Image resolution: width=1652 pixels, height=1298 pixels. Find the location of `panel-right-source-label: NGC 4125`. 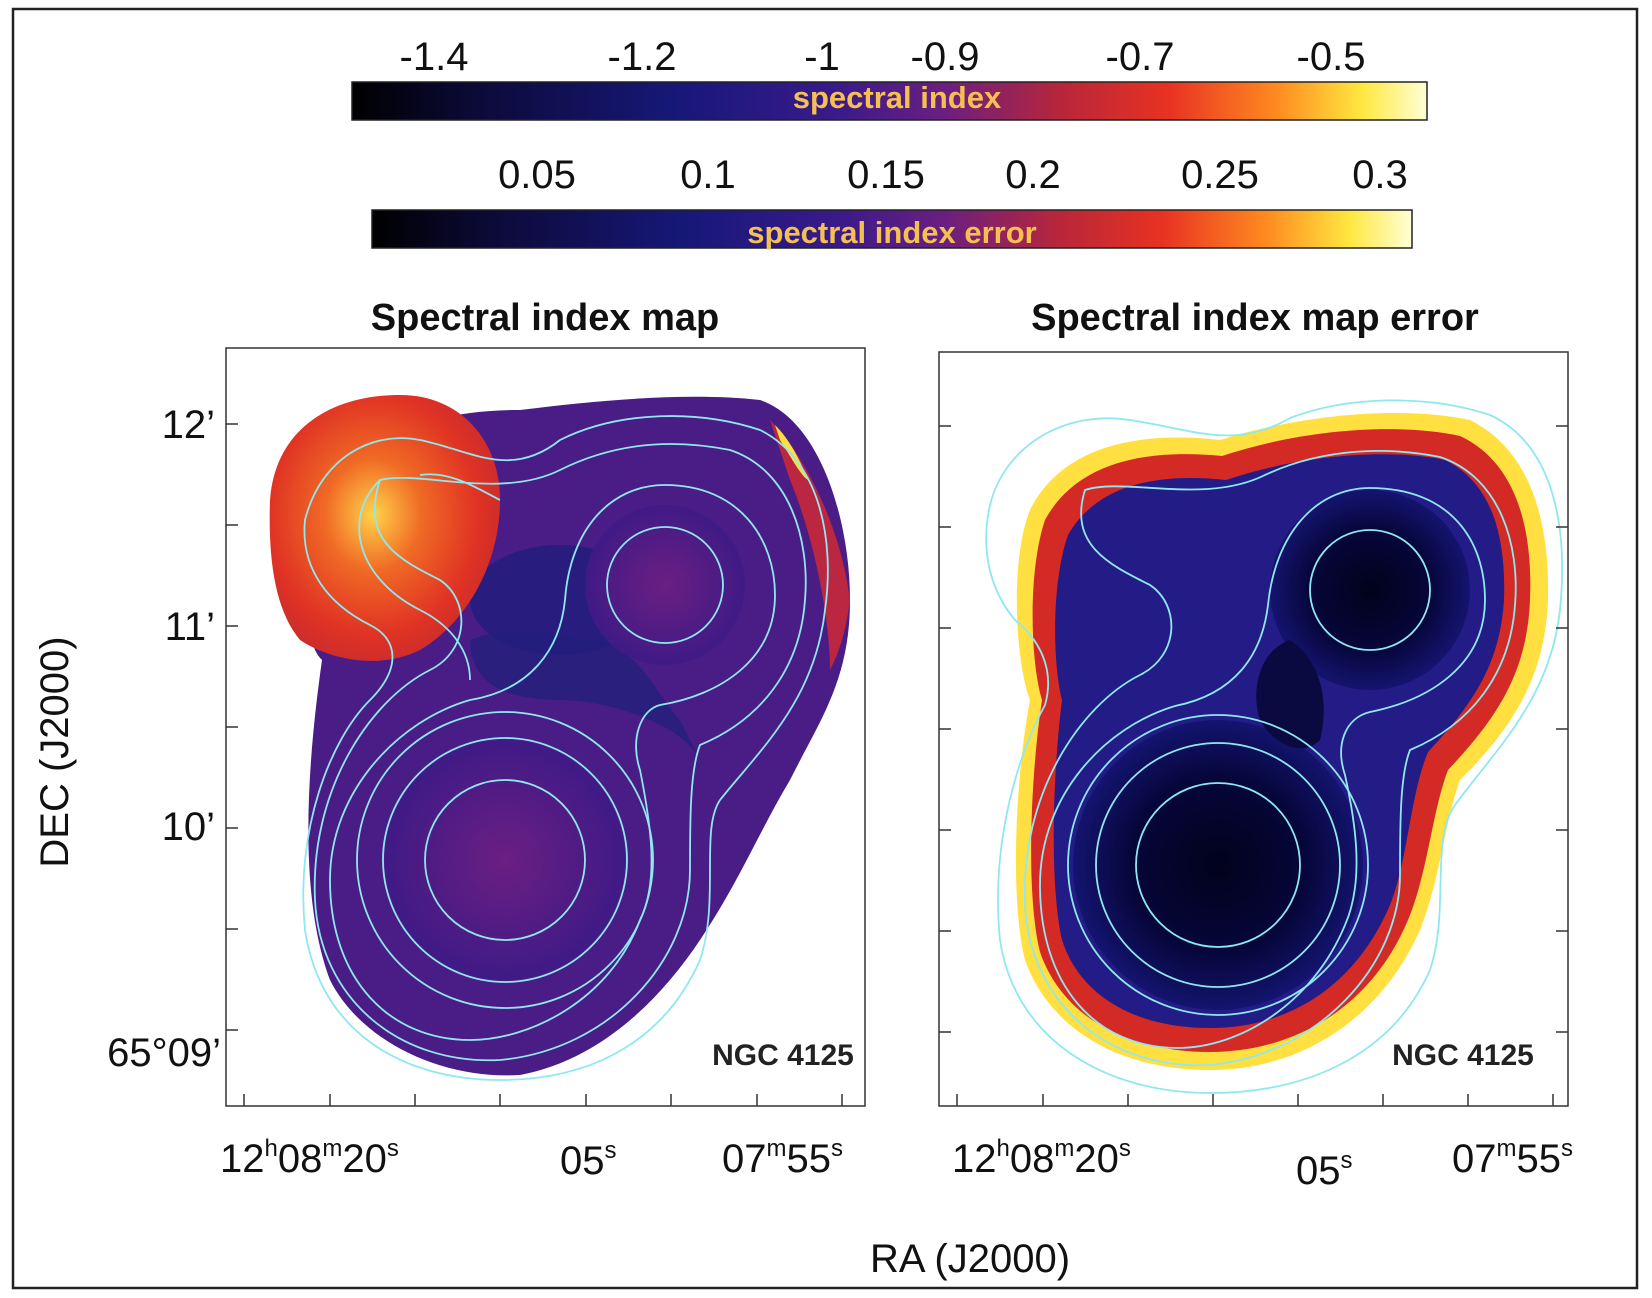

panel-right-source-label: NGC 4125 is located at coordinates (1463, 1055).